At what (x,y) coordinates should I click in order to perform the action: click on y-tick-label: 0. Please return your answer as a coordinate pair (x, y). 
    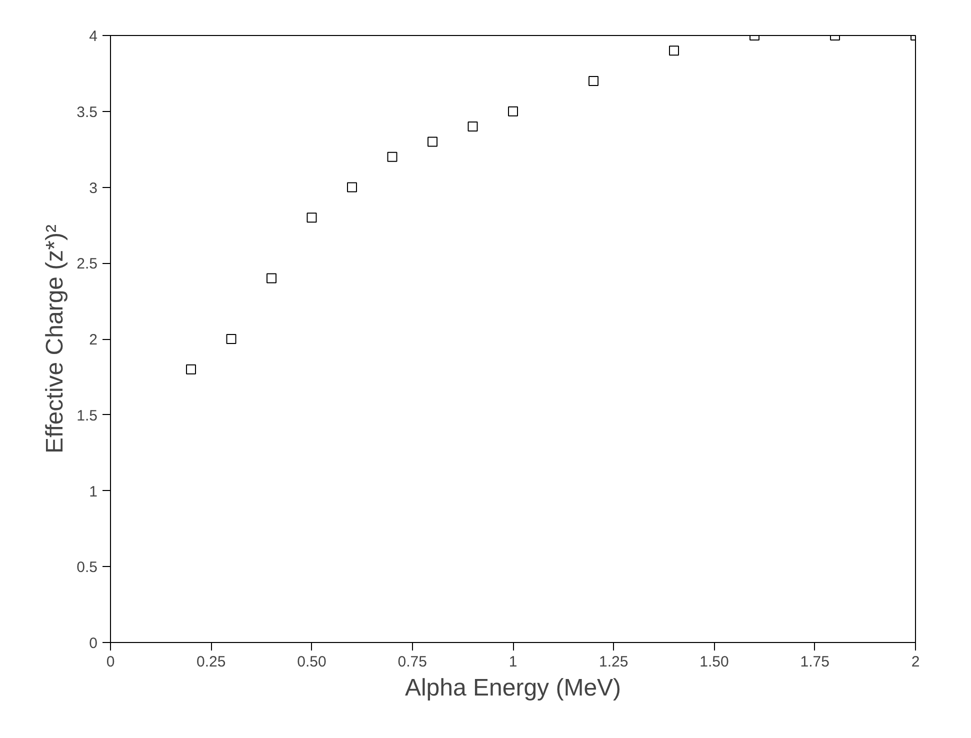
    Looking at the image, I should click on (93, 643).